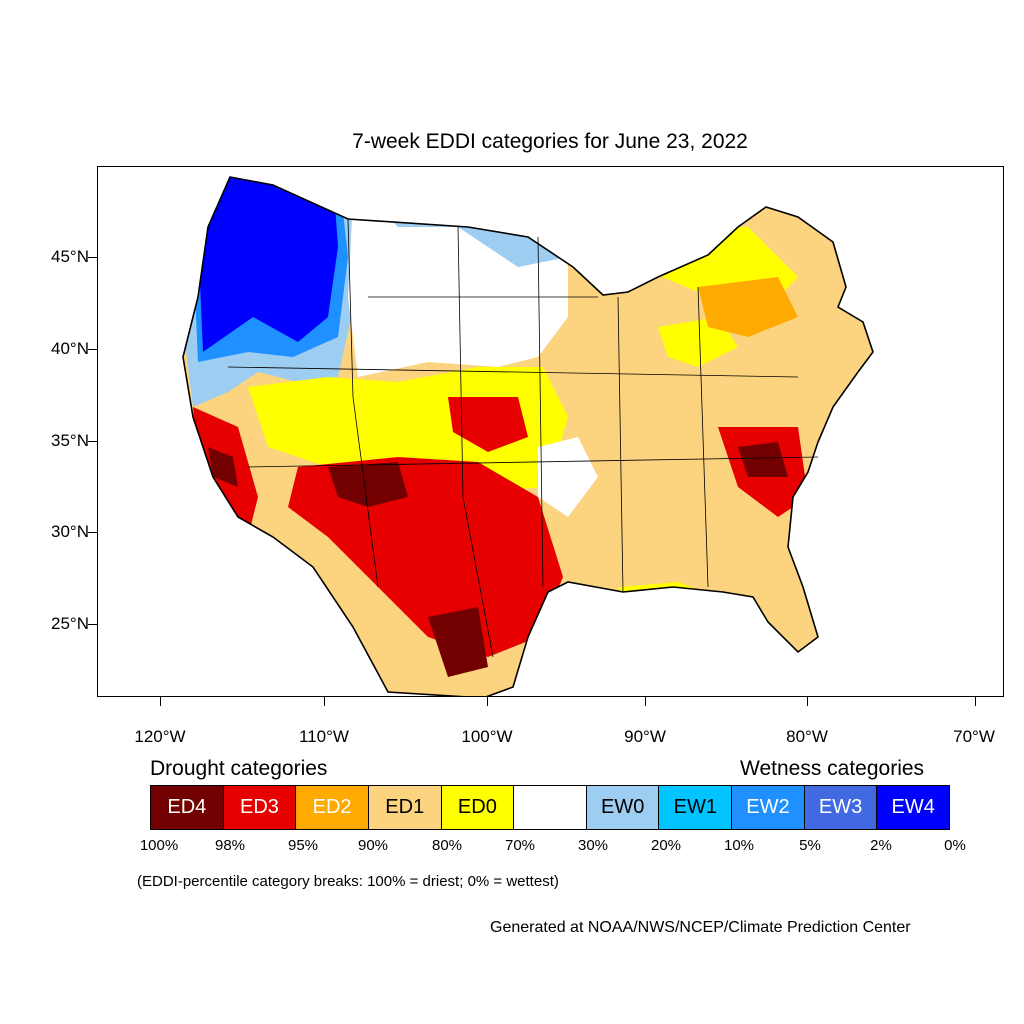 The width and height of the screenshot is (1024, 1024). What do you see at coordinates (666, 845) in the screenshot?
I see `percent-break: 20%` at bounding box center [666, 845].